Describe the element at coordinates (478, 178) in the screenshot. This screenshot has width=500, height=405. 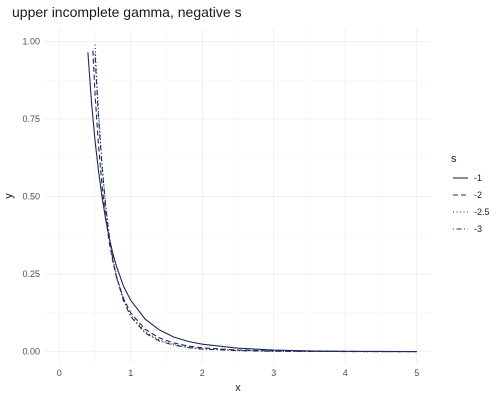
I see `legend-label-1: -1` at that location.